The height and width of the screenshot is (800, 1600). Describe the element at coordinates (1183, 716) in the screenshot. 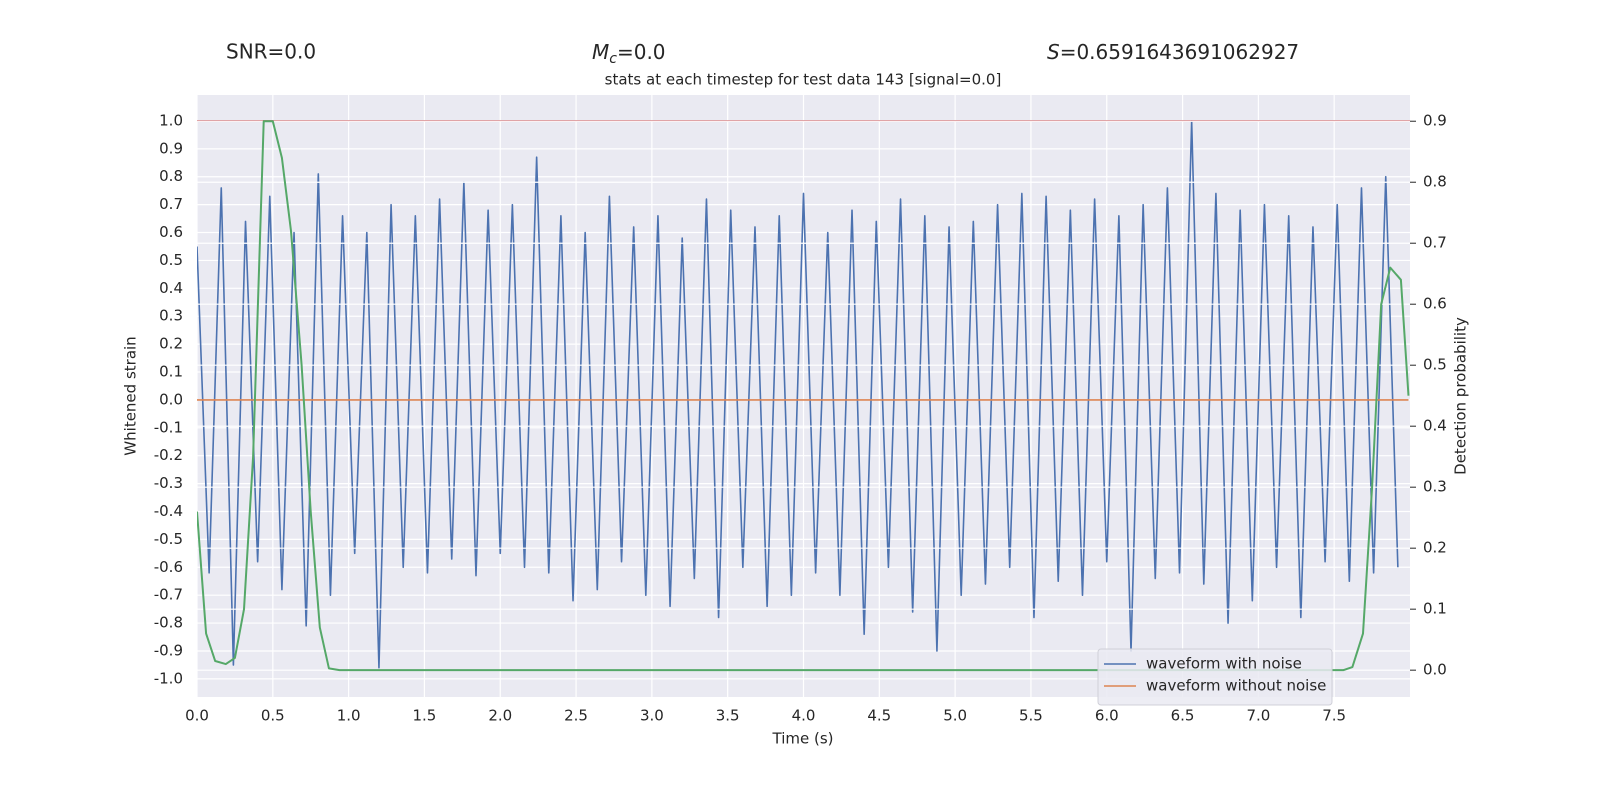

I see `x-tick-label: 6.5` at that location.